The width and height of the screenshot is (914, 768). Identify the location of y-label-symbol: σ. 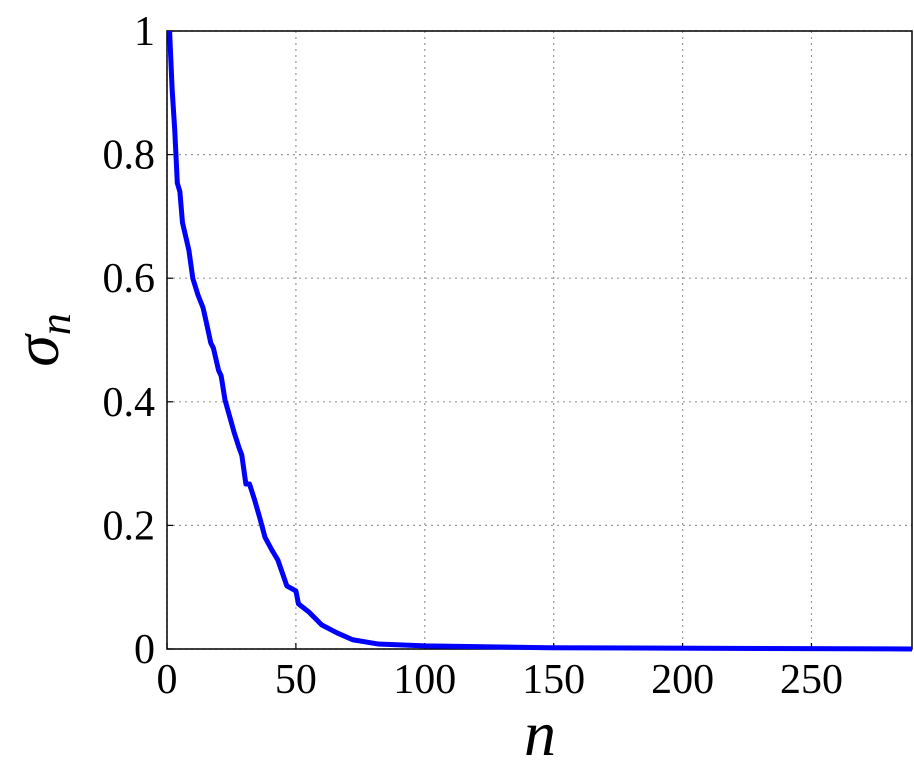
(36, 350).